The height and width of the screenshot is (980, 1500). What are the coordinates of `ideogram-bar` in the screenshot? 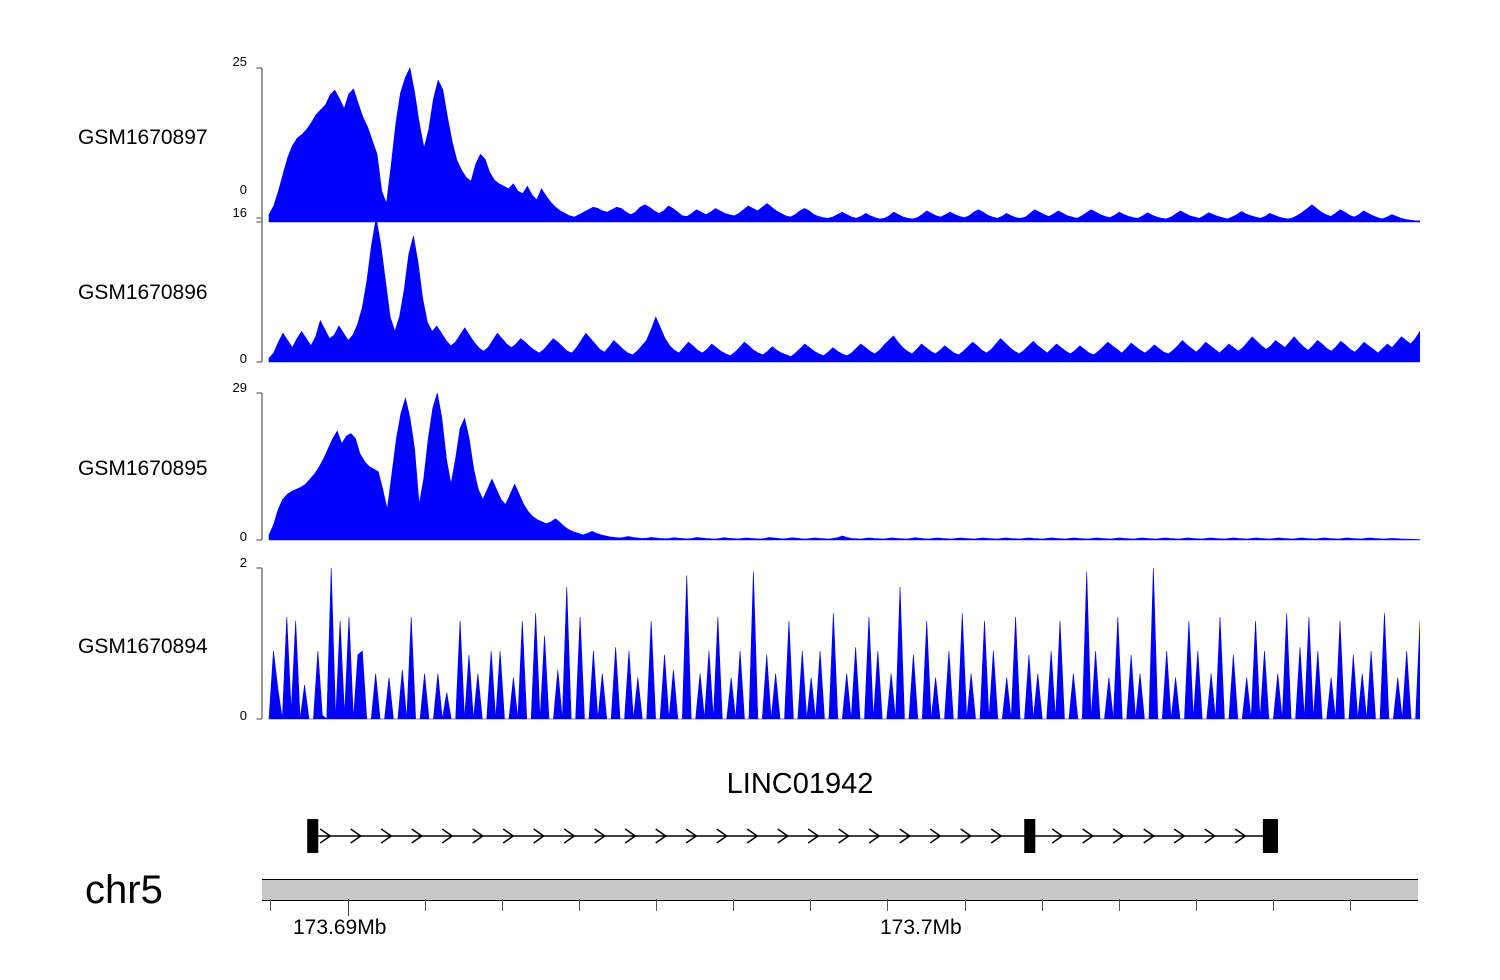 It's located at (840, 890).